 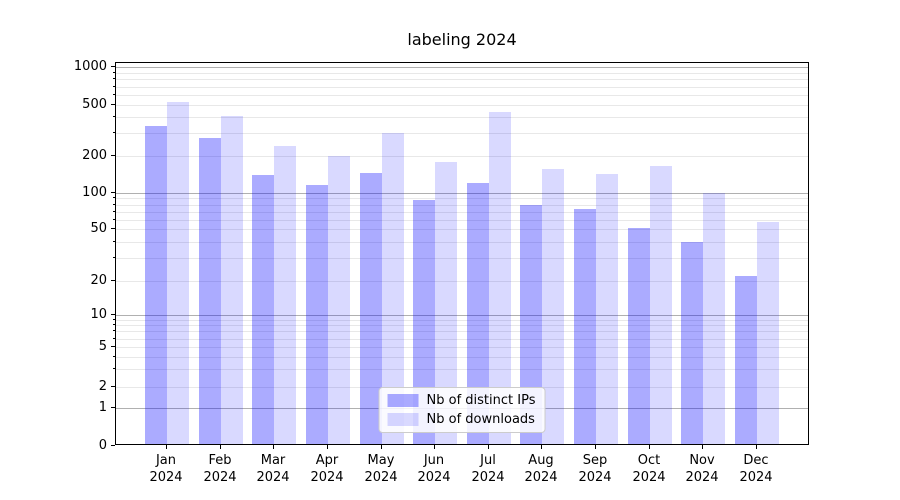 I want to click on y-tick-label-50: 50, so click(x=98, y=228).